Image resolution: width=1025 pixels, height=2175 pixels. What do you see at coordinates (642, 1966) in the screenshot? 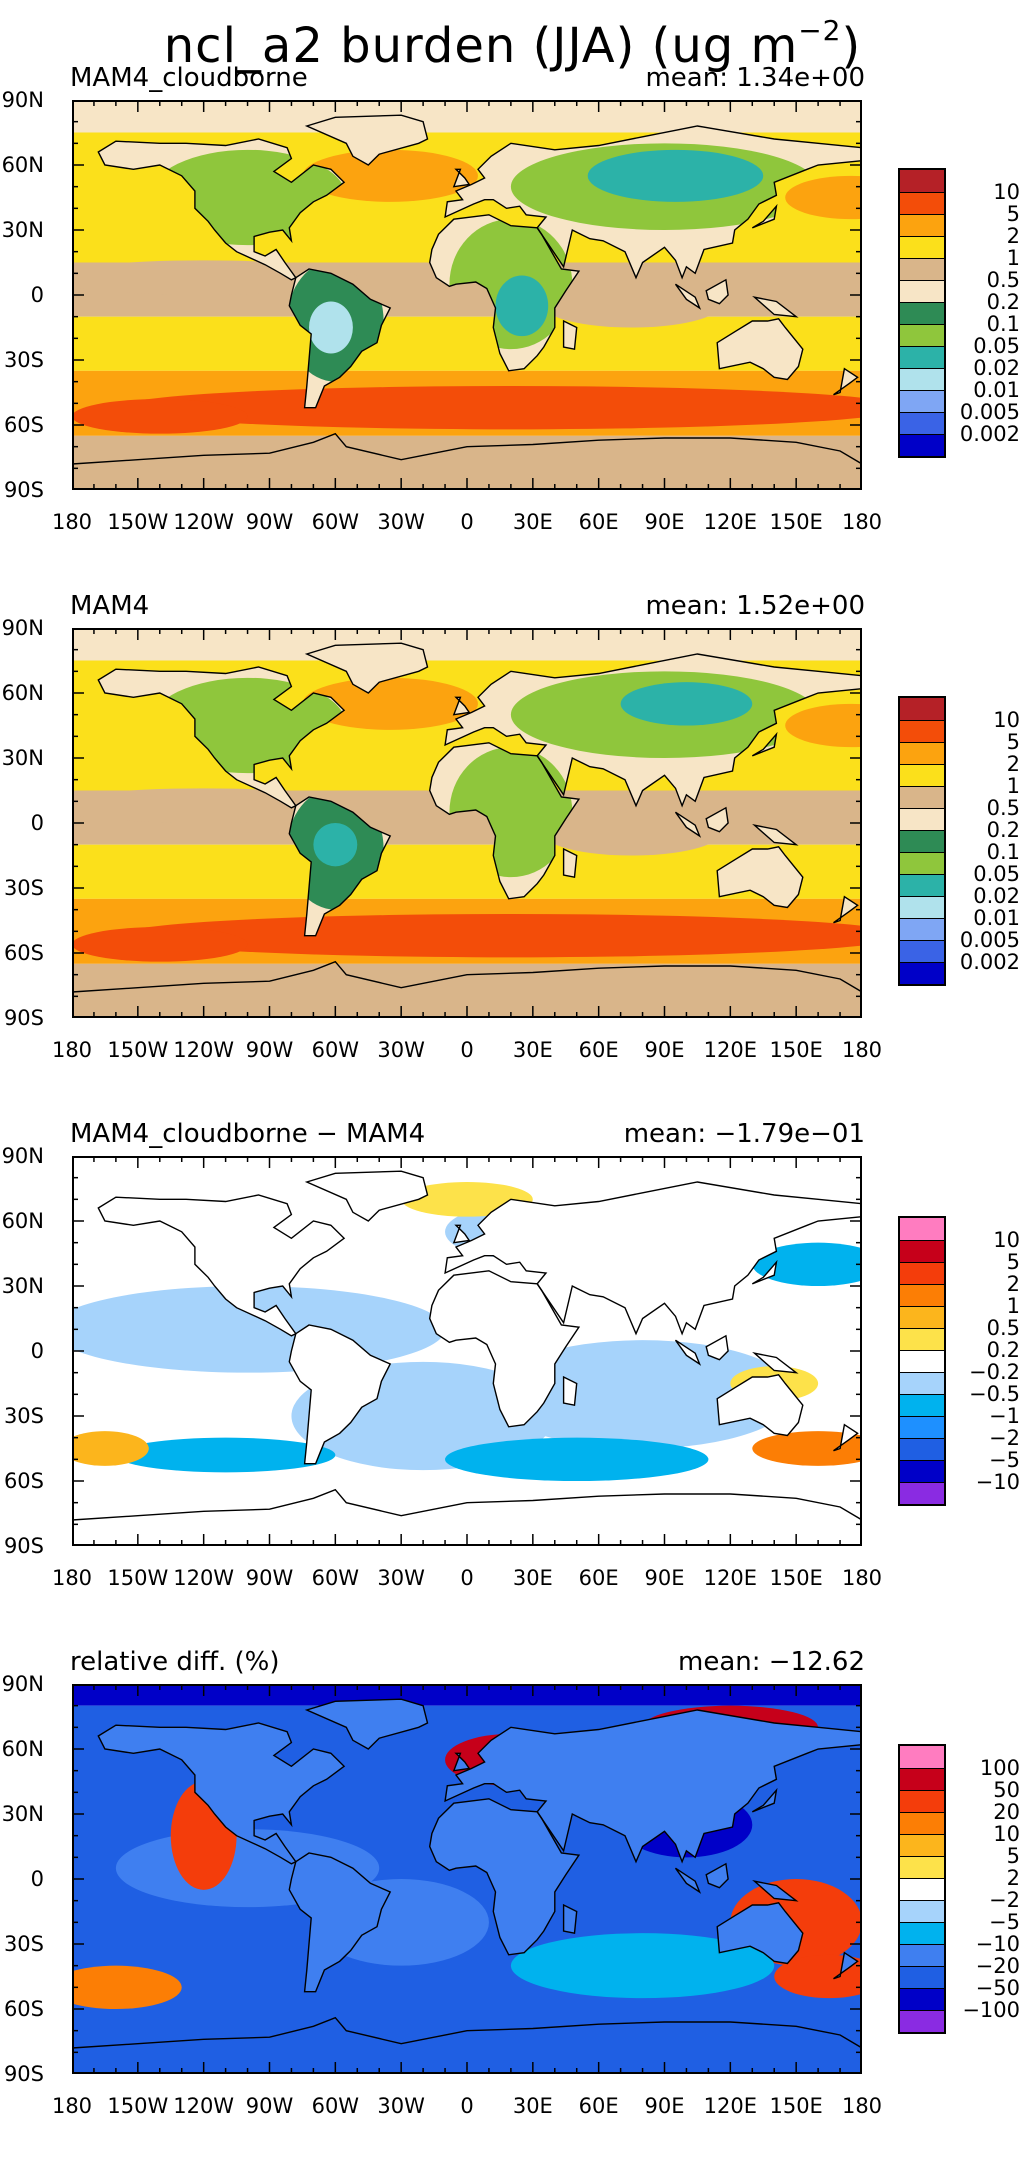
I see `southern-rel` at bounding box center [642, 1966].